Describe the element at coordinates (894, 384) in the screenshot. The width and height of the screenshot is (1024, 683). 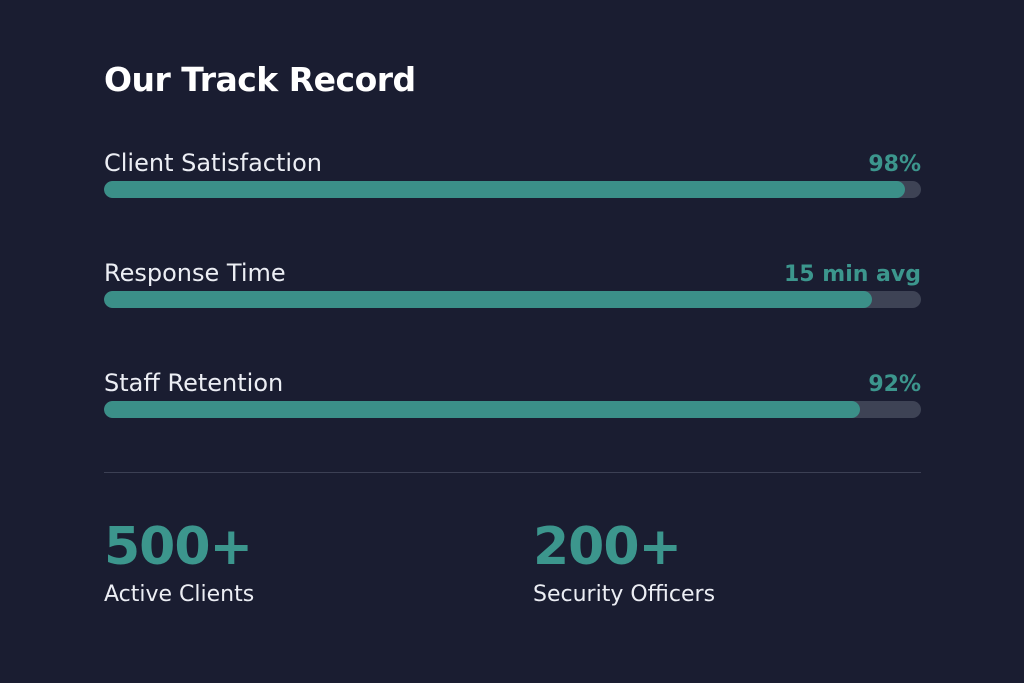
I see `metric-value: 92%` at that location.